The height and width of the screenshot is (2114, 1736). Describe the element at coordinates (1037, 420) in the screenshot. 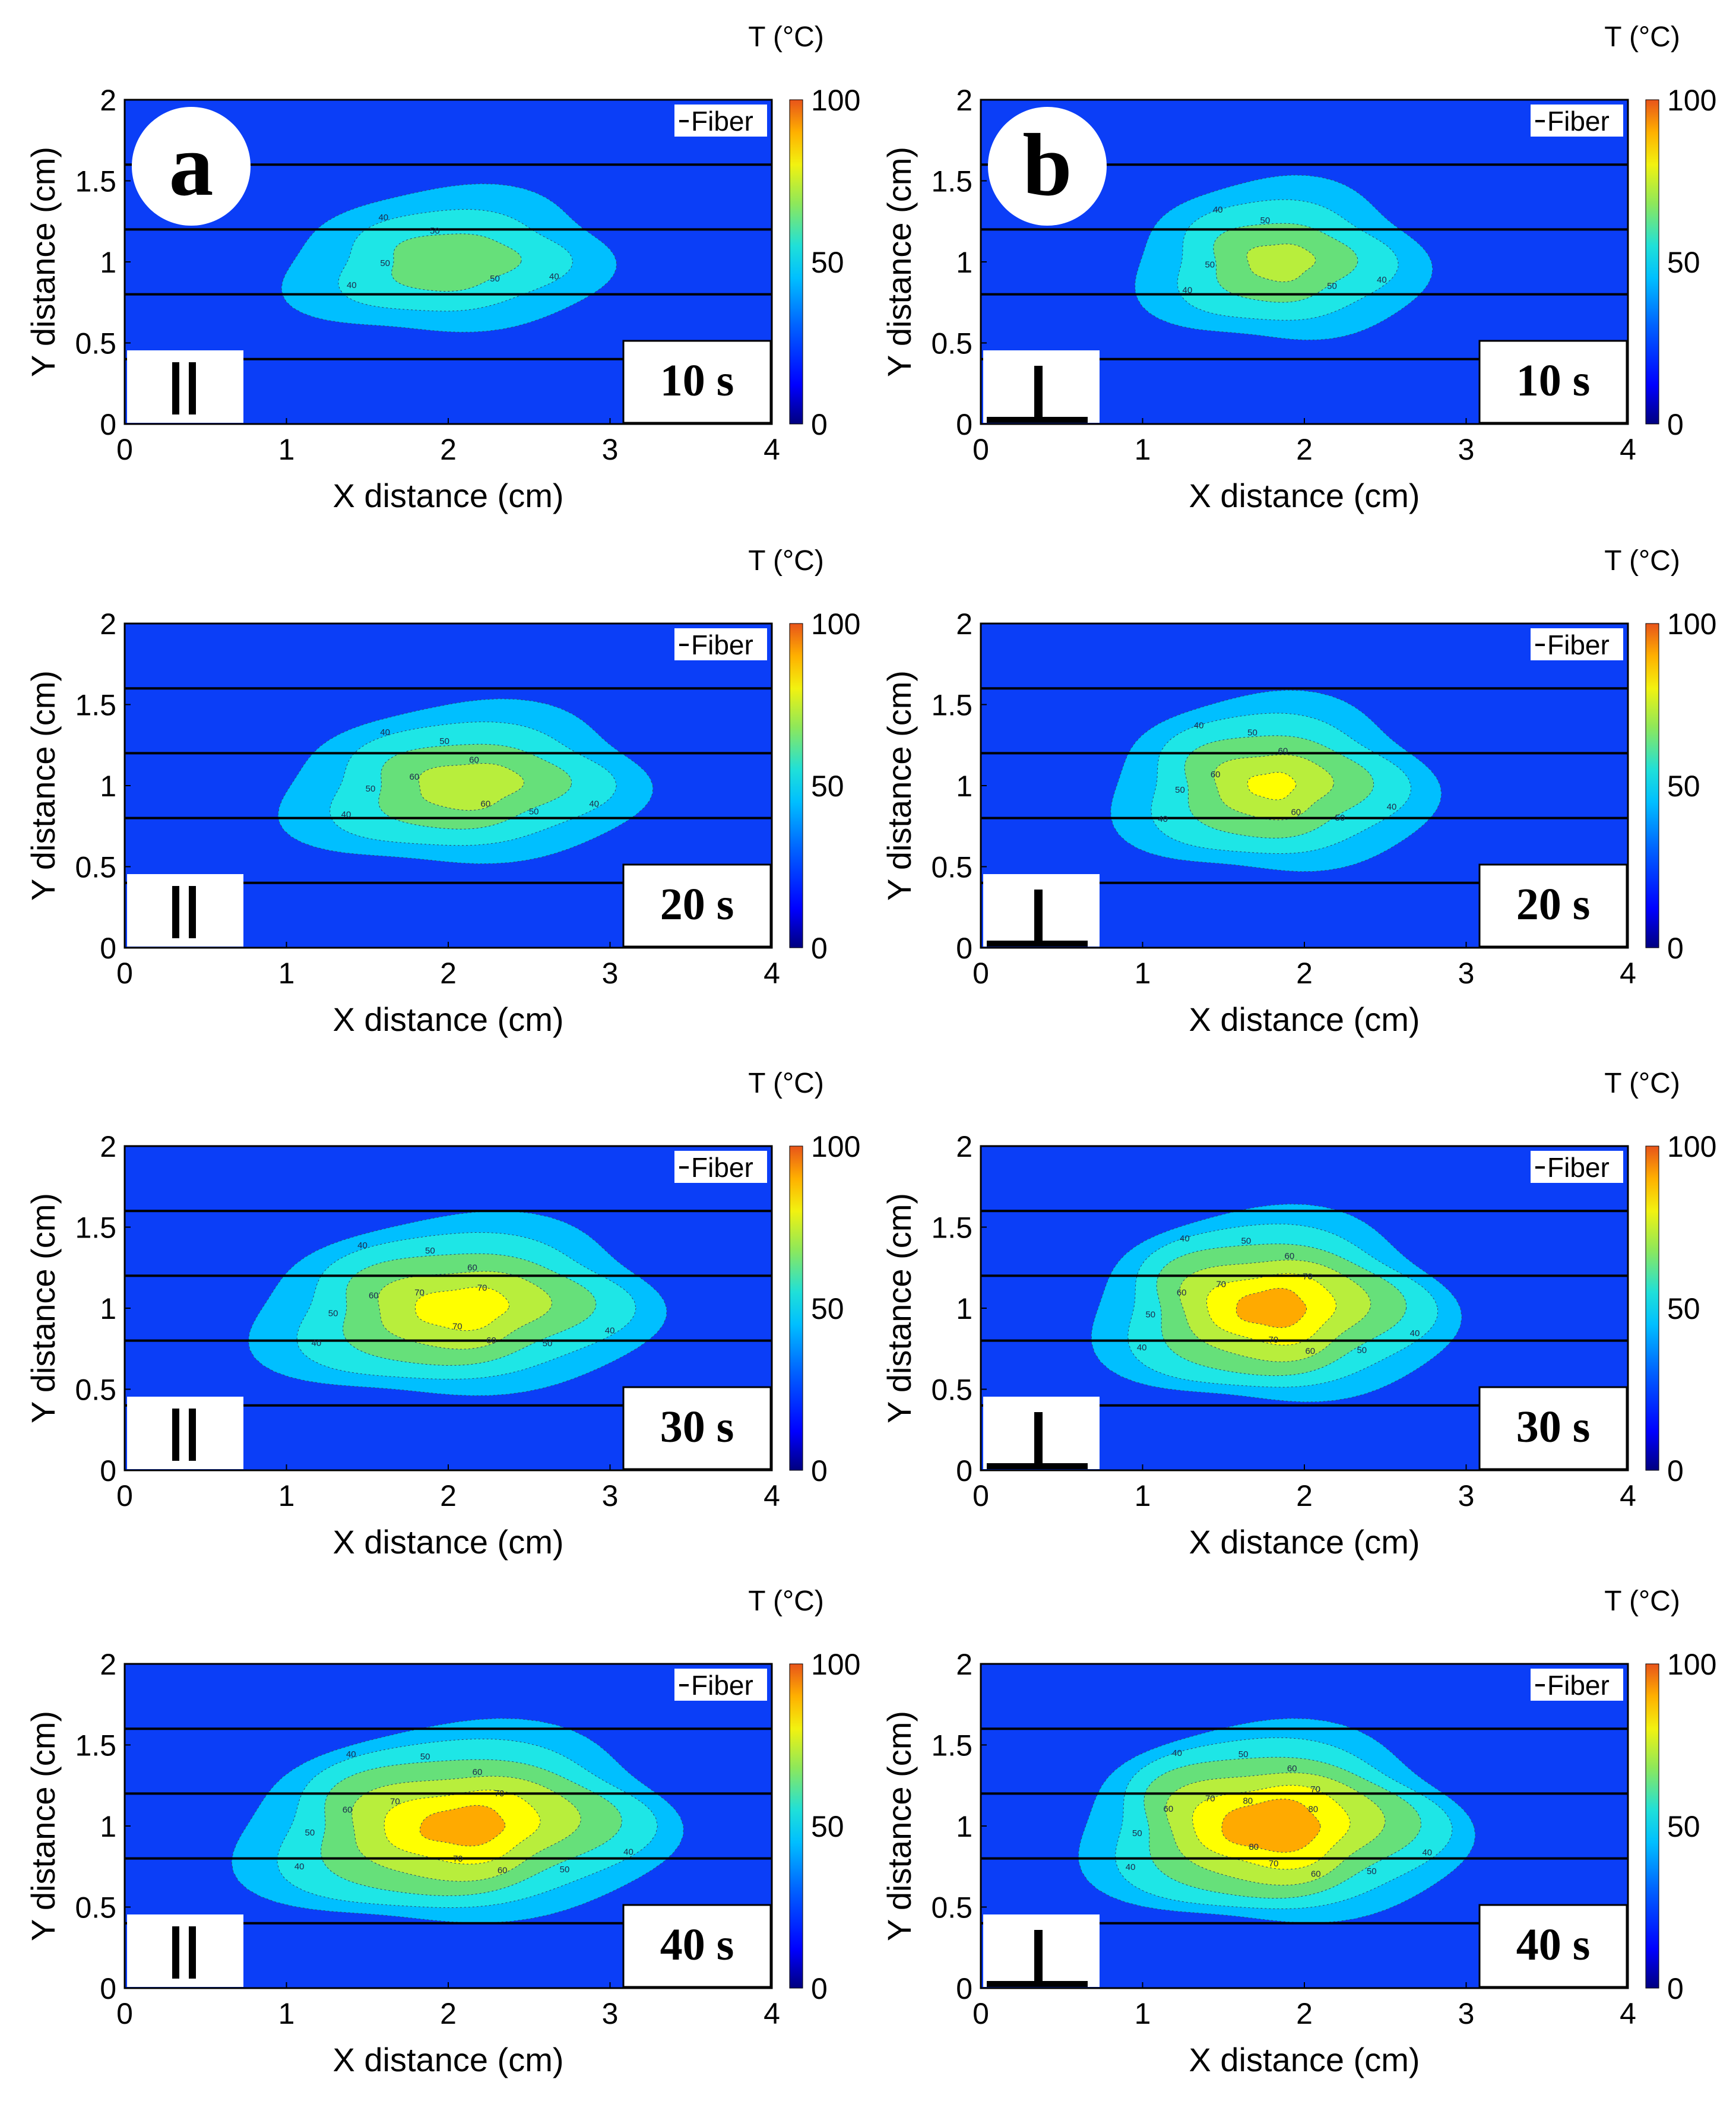

I see `perpendicular-mark-base` at that location.